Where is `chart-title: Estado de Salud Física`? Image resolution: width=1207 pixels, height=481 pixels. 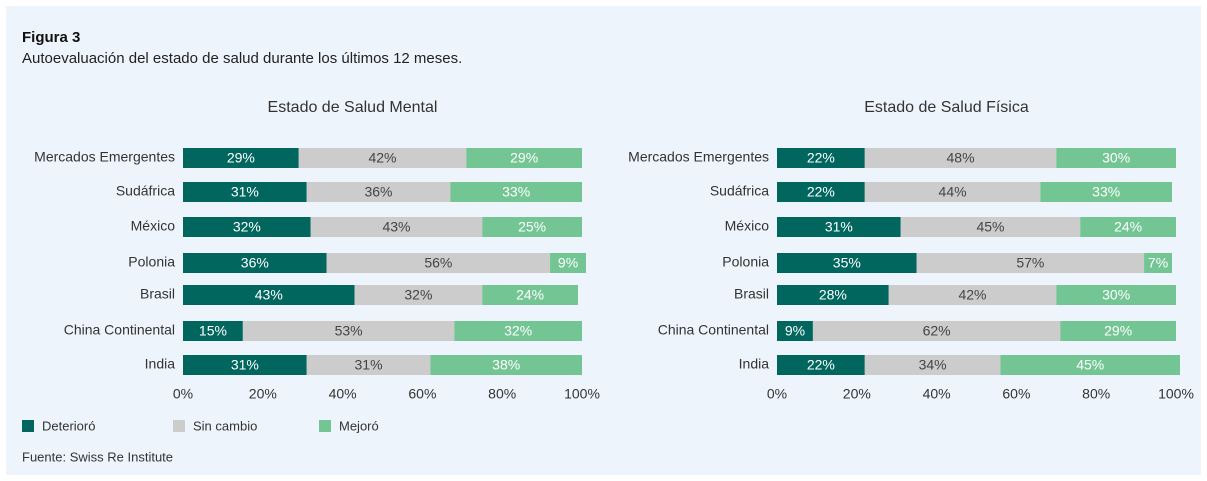 chart-title: Estado de Salud Física is located at coordinates (946, 107).